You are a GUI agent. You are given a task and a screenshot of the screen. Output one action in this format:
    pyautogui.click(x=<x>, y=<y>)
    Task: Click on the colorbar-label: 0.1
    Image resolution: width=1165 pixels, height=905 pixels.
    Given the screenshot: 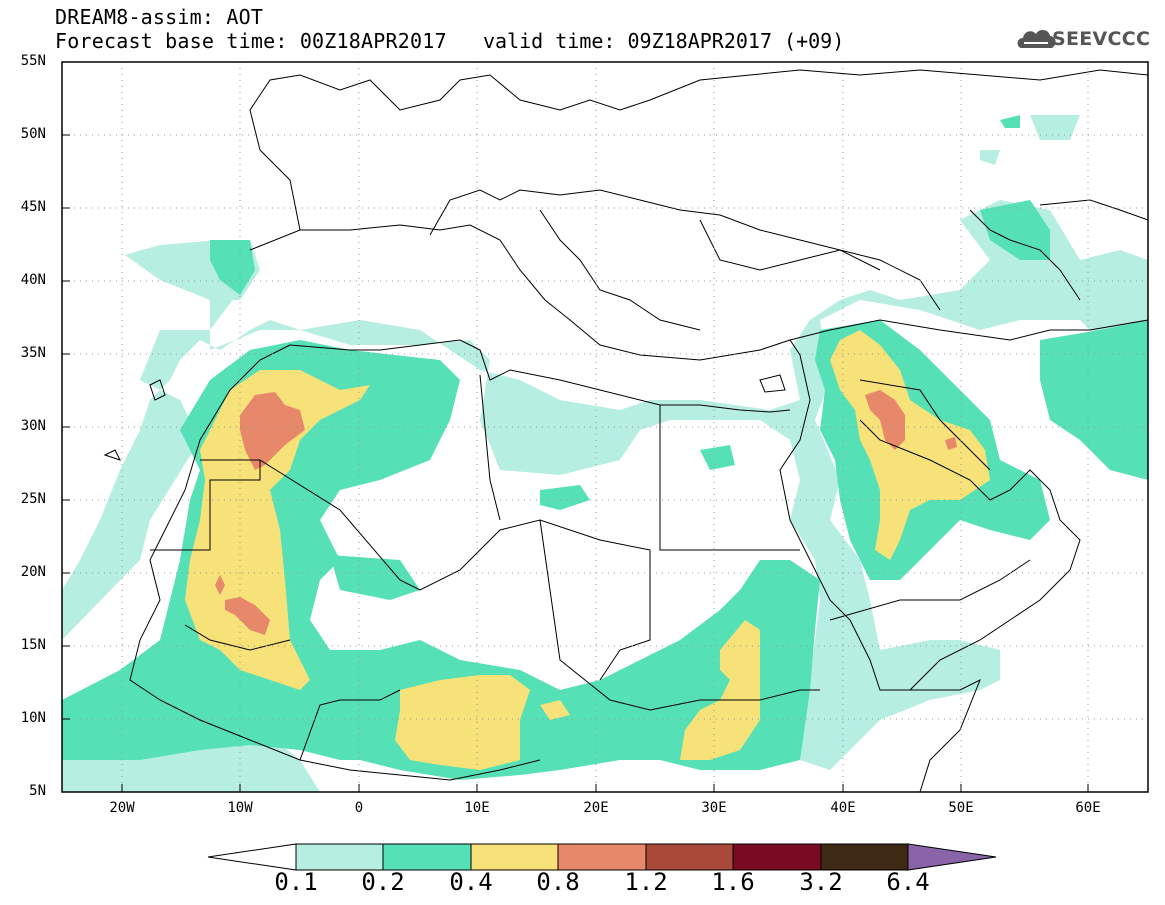 What is the action you would take?
    pyautogui.click(x=296, y=882)
    